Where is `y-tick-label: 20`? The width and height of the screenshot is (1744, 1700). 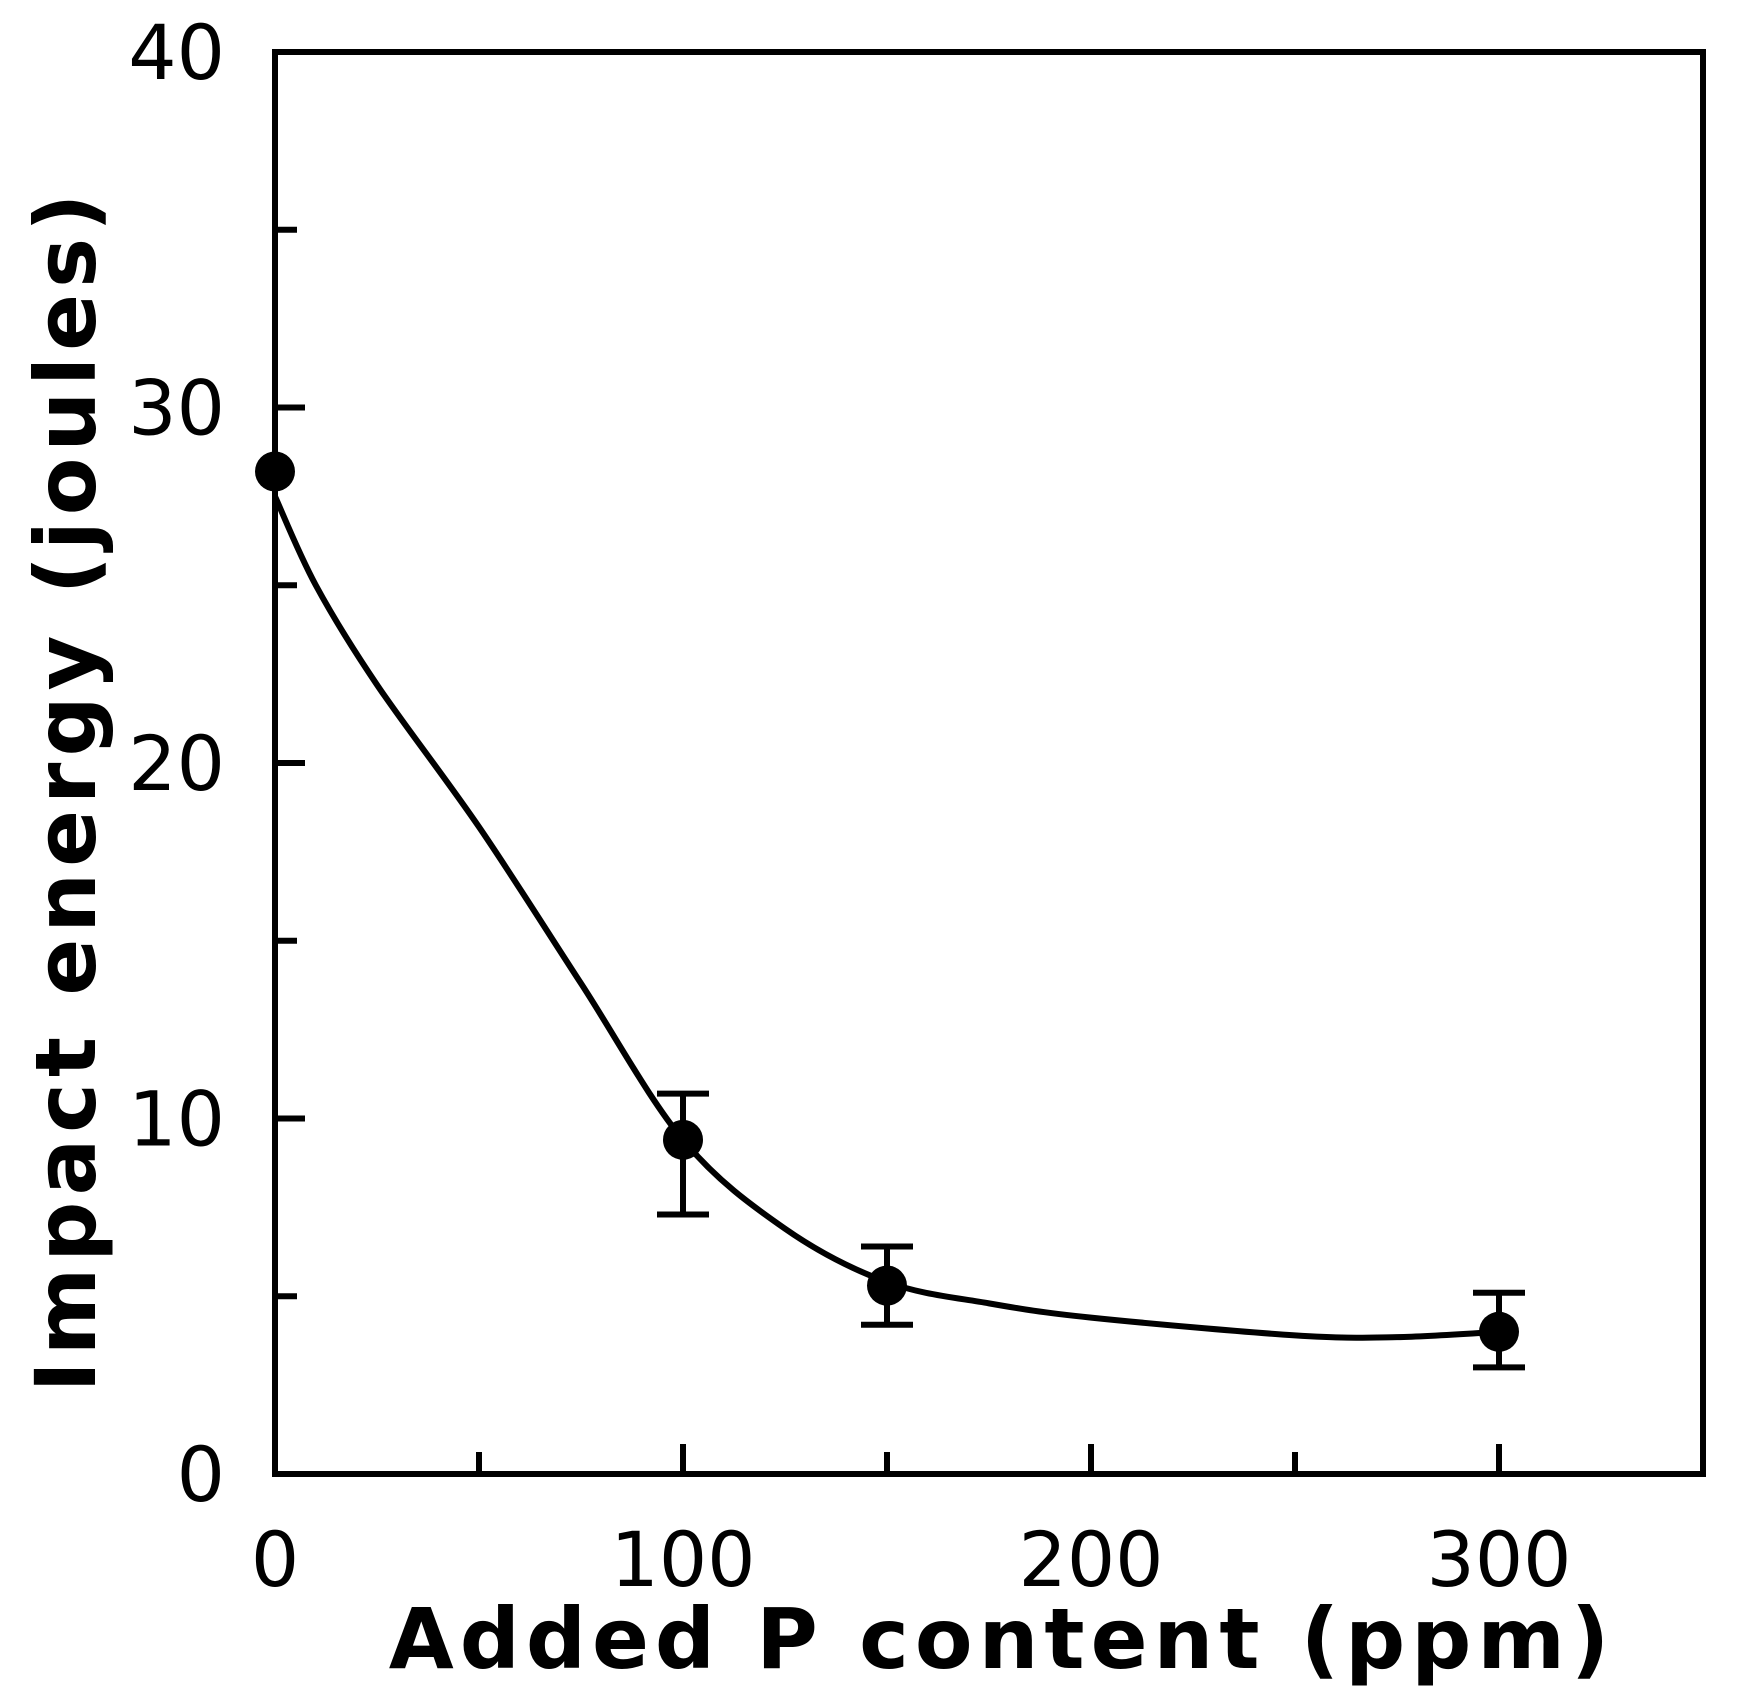
y-tick-label: 20 is located at coordinates (176, 763).